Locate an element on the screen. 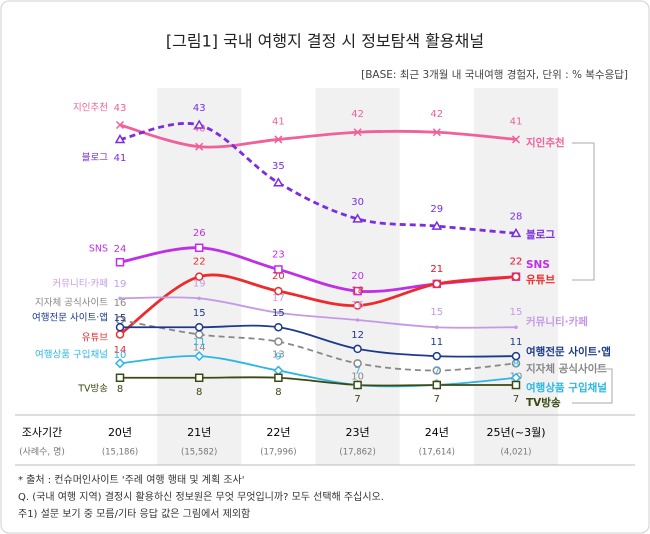 Image resolution: width=650 pixels, height=534 pixels. value-label: 12 is located at coordinates (357, 335).